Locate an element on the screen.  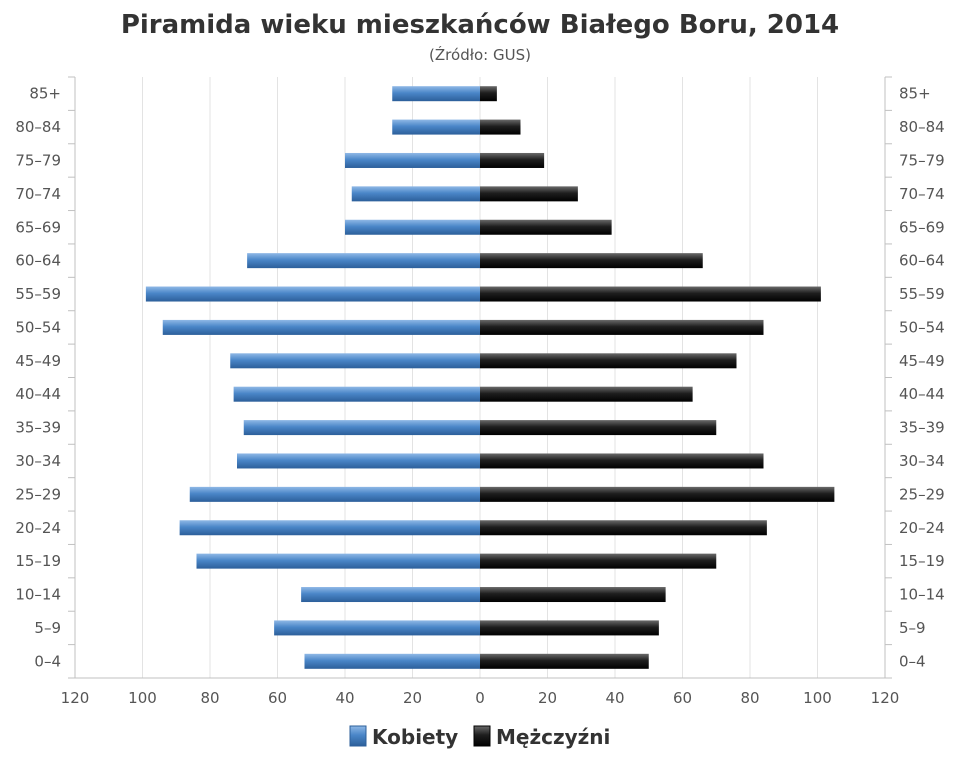
x-tick-labels: 120 100 80 60 40 20 0 20 40 60 80 100 120 is located at coordinates (480, 698).